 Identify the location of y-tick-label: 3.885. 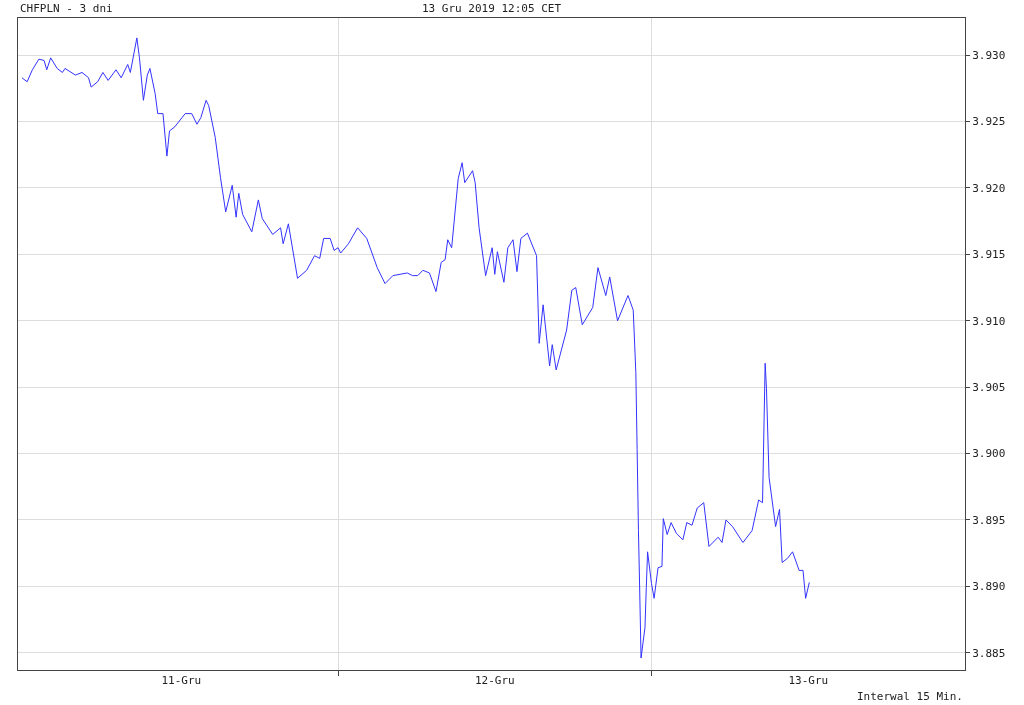
(989, 653).